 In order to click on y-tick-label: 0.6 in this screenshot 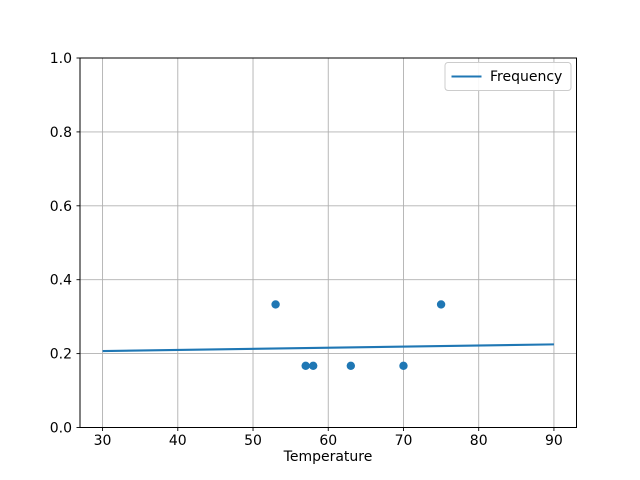, I will do `click(61, 207)`.